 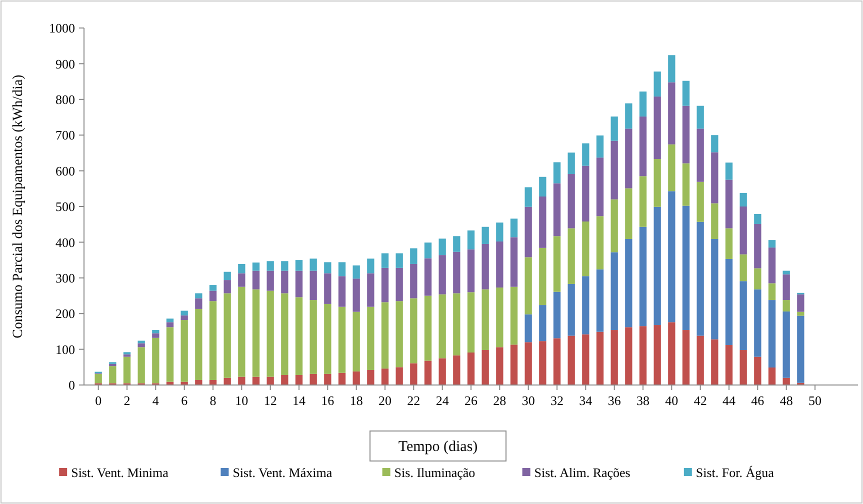 What do you see at coordinates (65, 99) in the screenshot?
I see `y-tick-label: 800` at bounding box center [65, 99].